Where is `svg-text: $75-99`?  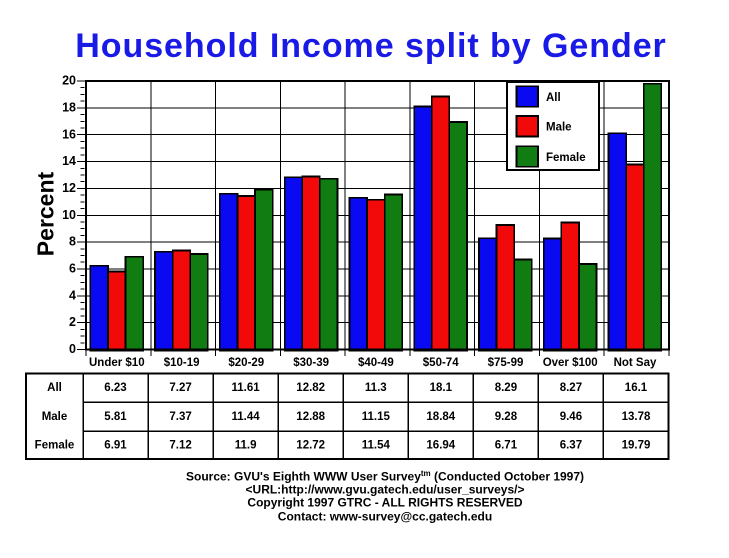 svg-text: $75-99 is located at coordinates (506, 363).